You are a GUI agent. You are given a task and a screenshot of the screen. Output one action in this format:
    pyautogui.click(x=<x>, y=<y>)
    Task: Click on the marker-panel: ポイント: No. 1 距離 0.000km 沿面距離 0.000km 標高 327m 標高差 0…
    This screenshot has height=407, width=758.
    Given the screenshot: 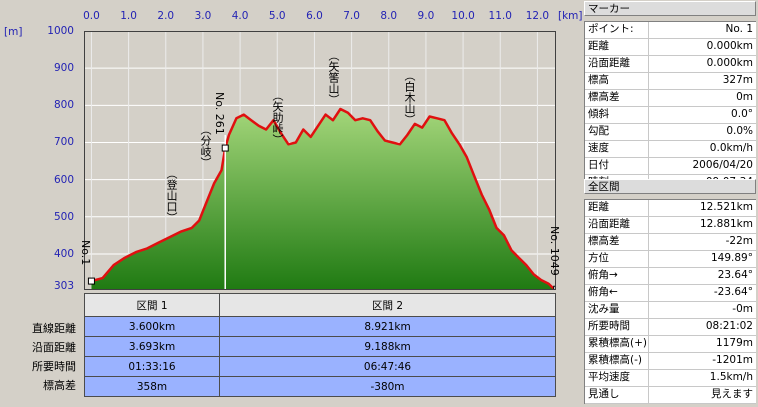 What is the action you would take?
    pyautogui.click(x=670, y=106)
    